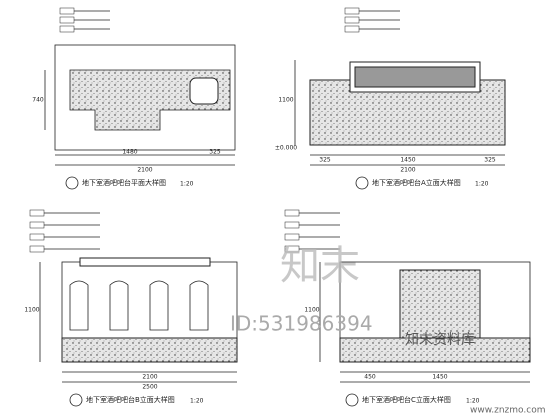  What do you see at coordinates (149, 387) in the screenshot?
I see `dimension: 2500` at bounding box center [149, 387].